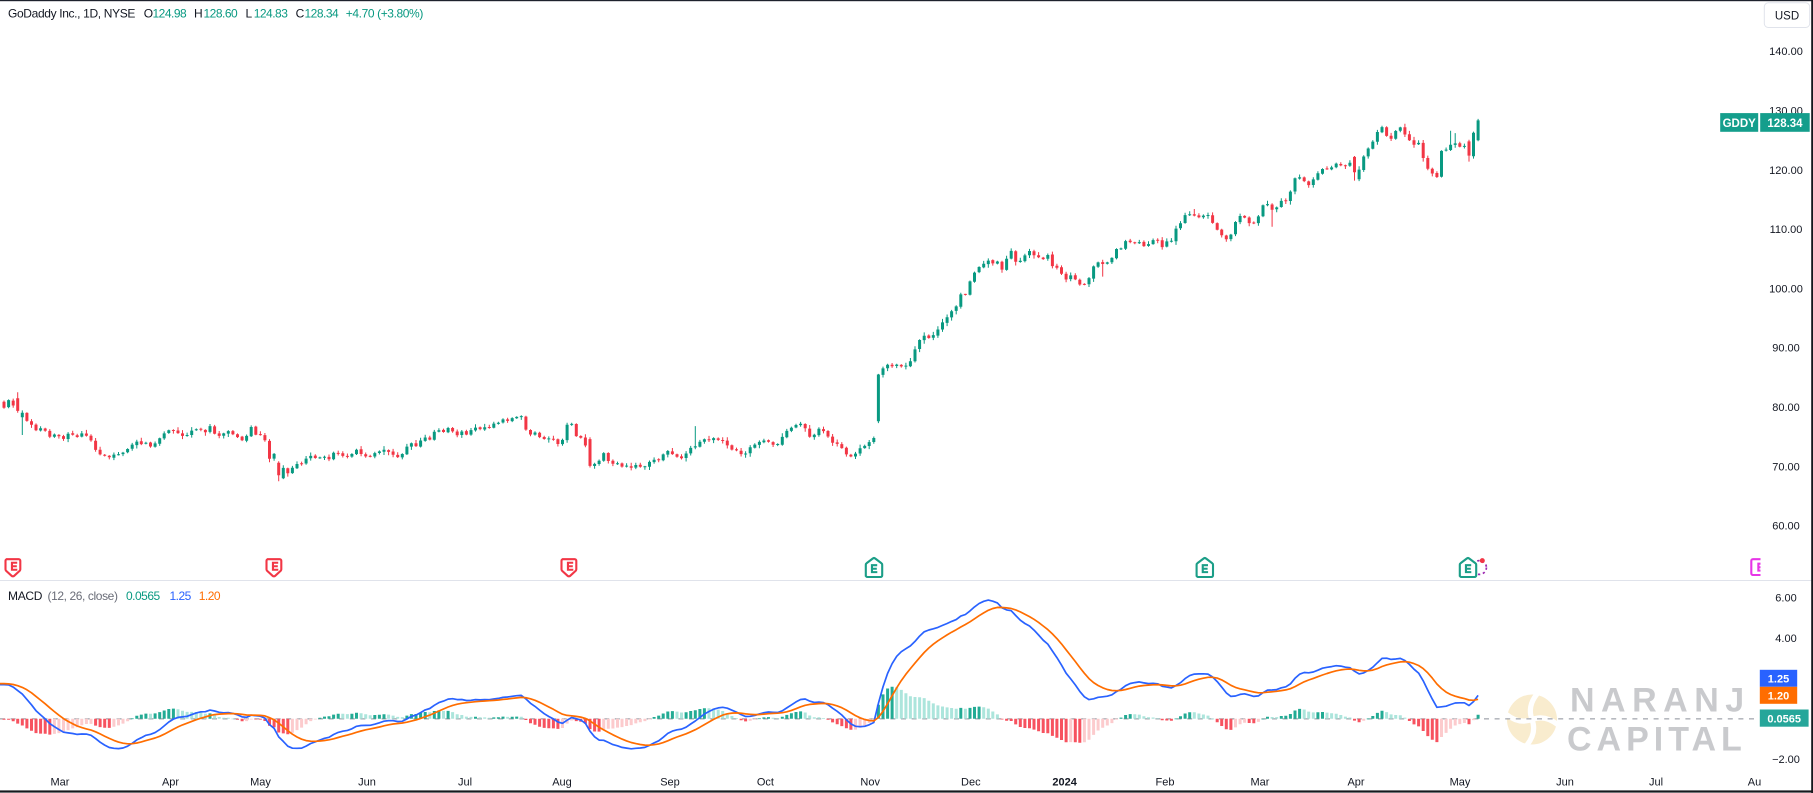 The height and width of the screenshot is (793, 1813). Describe the element at coordinates (562, 782) in the screenshot. I see `svg-text: Aug` at that location.